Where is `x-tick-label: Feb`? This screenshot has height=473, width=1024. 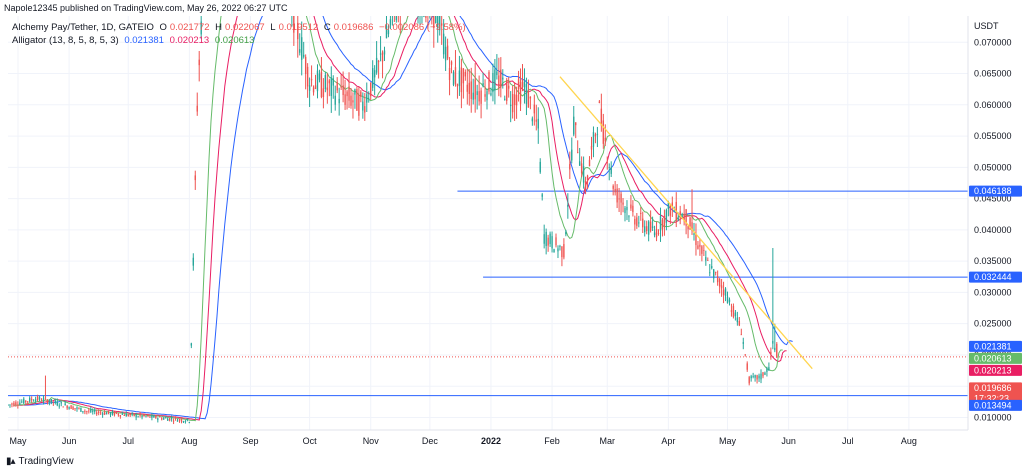 x-tick-label: Feb is located at coordinates (552, 441).